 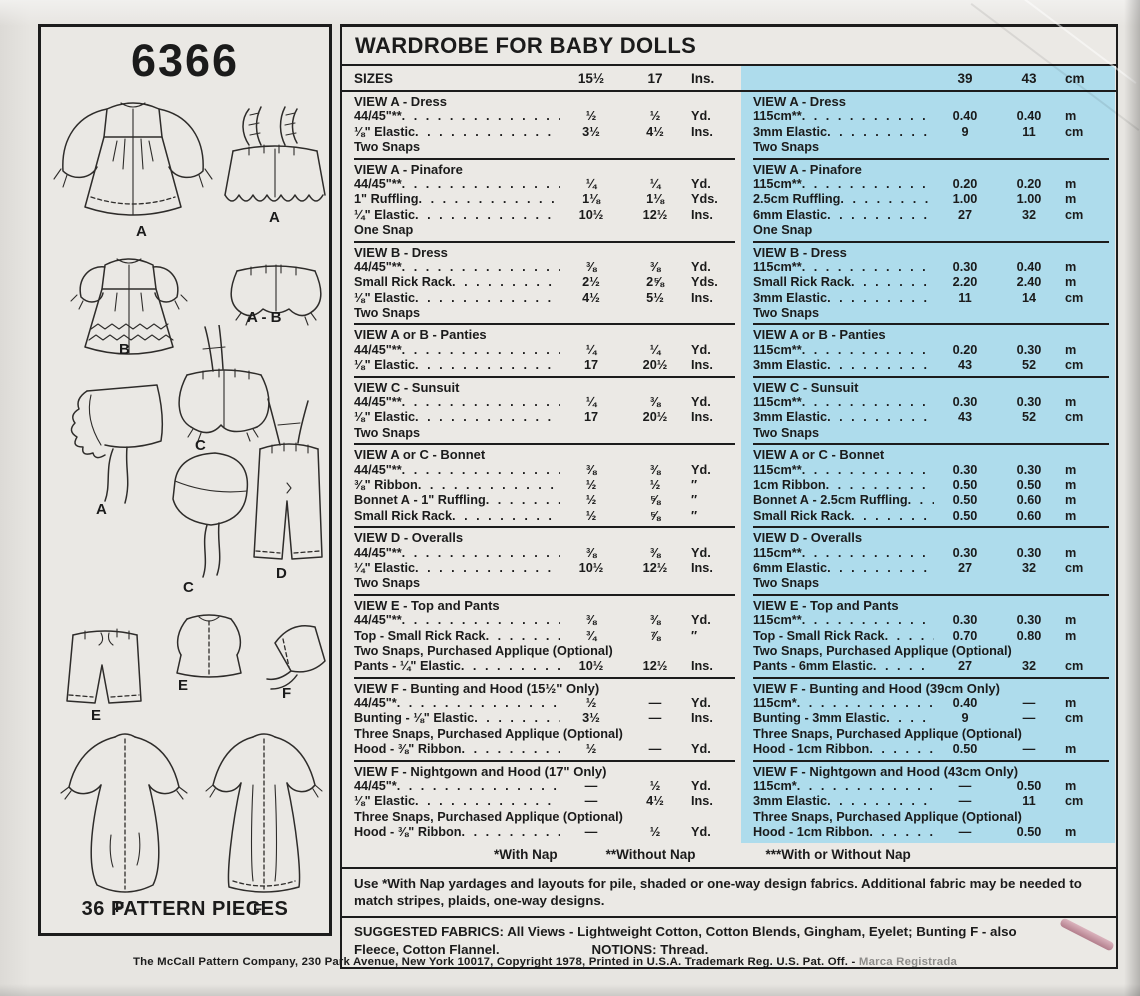 I want to click on yardage-value: 0.40, so click(x=965, y=703).